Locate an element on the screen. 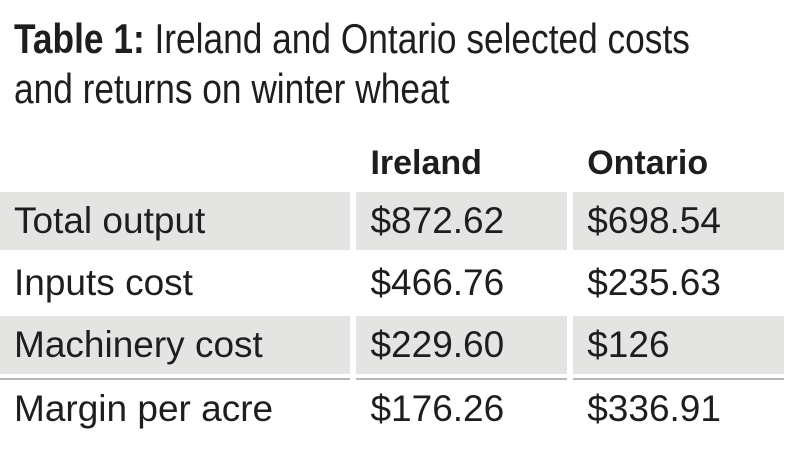 This screenshot has width=790, height=459. table-row: Total output $872.62 $698.54 is located at coordinates (392, 221).